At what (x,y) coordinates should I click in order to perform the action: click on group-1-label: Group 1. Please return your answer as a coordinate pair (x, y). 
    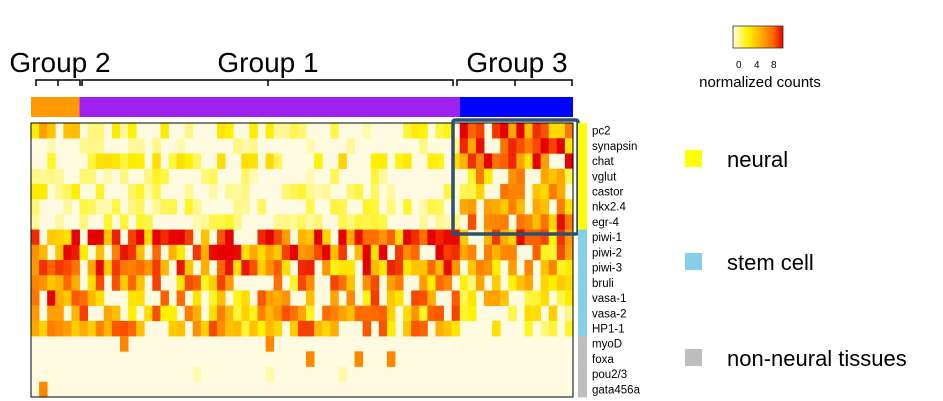
    Looking at the image, I should click on (267, 62).